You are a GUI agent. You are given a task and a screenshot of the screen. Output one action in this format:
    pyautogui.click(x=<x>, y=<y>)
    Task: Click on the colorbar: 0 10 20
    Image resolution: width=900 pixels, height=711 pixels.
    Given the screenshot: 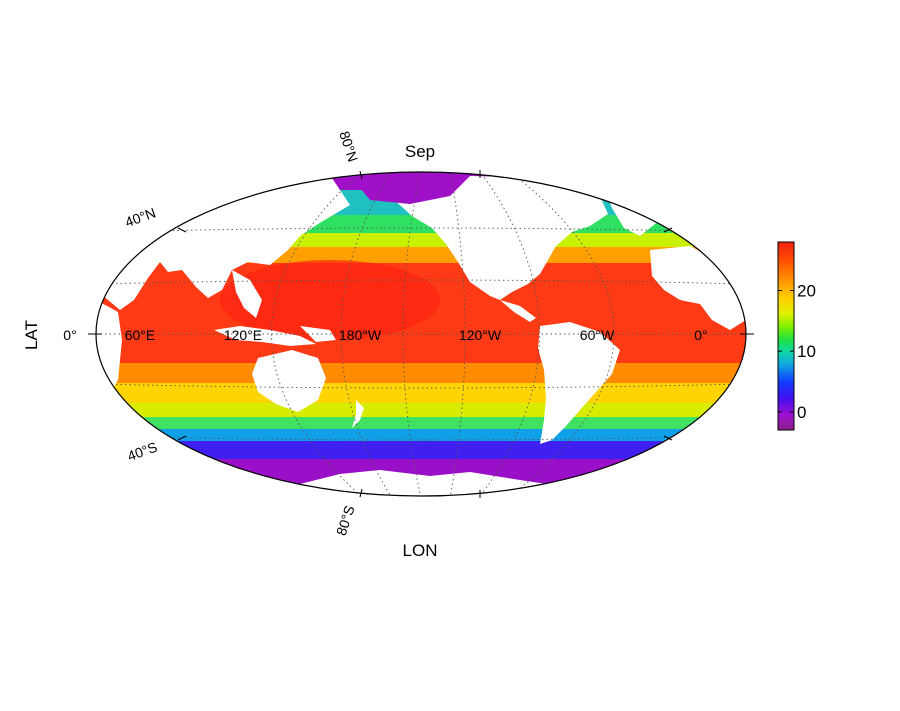 What is the action you would take?
    pyautogui.click(x=796, y=336)
    